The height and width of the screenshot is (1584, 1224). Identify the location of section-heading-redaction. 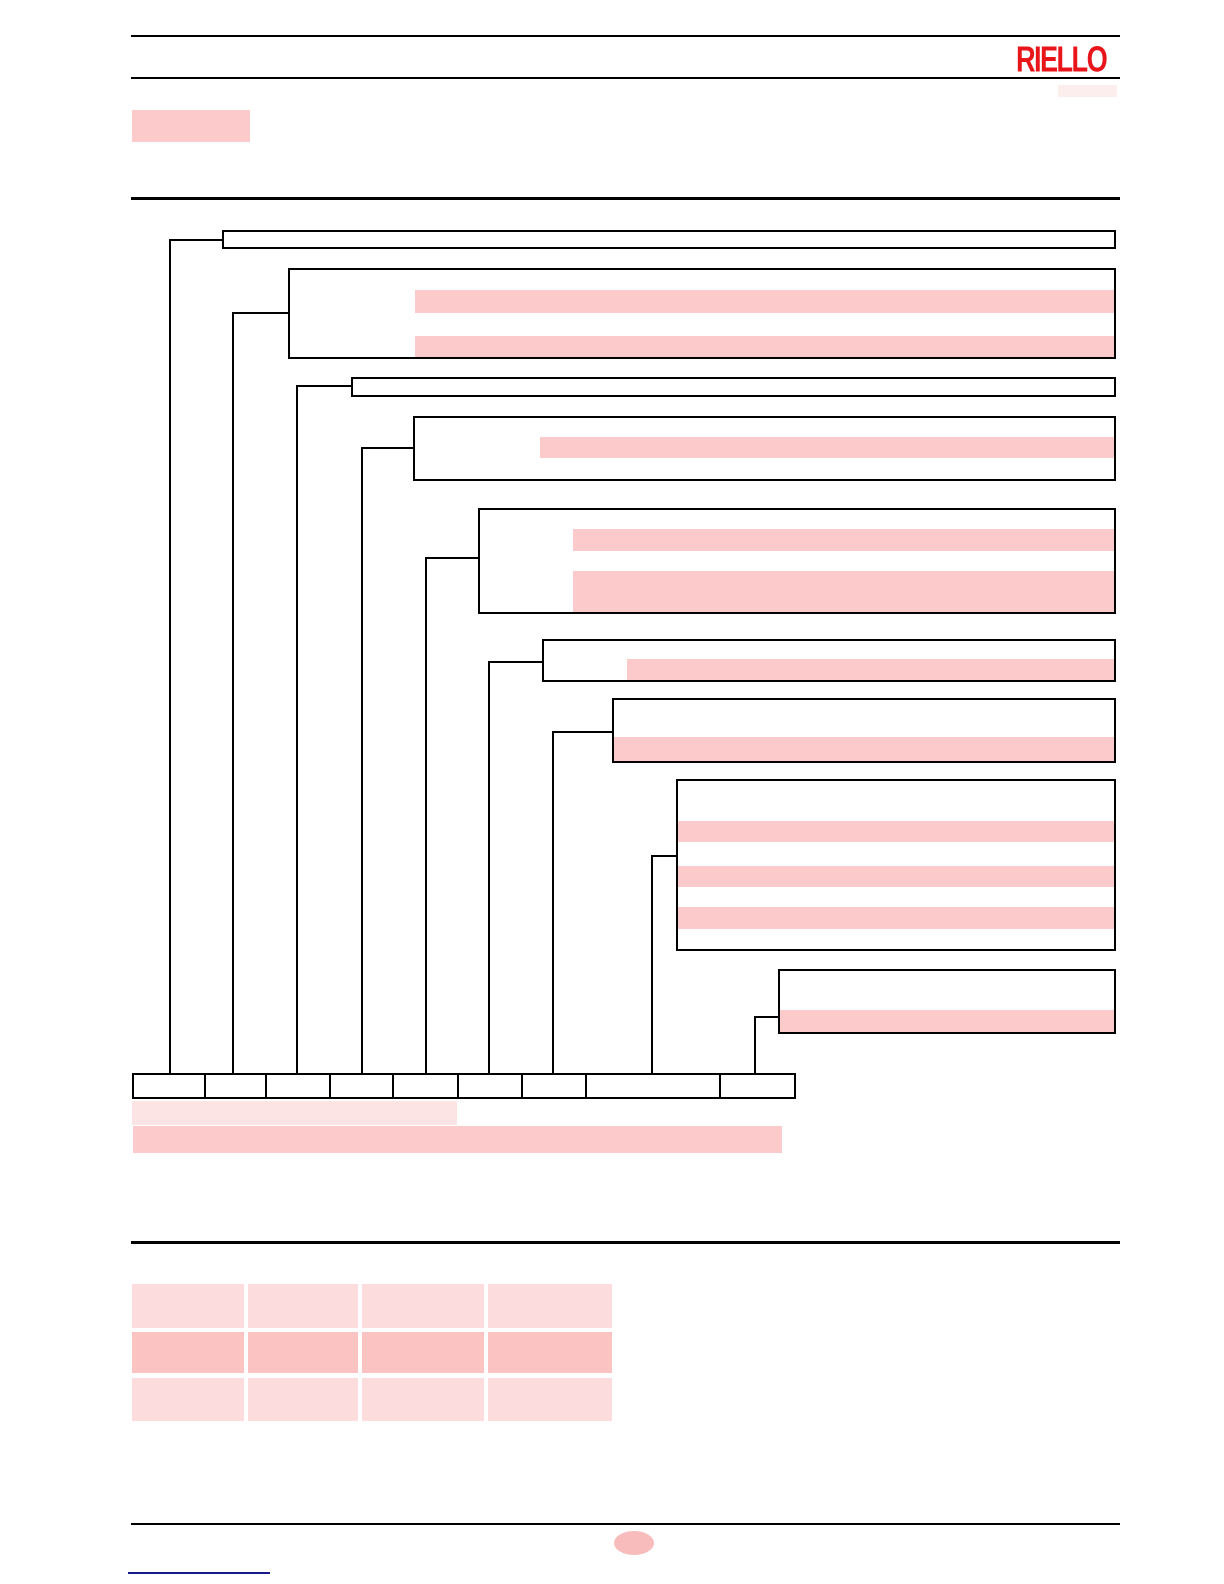
(191, 126).